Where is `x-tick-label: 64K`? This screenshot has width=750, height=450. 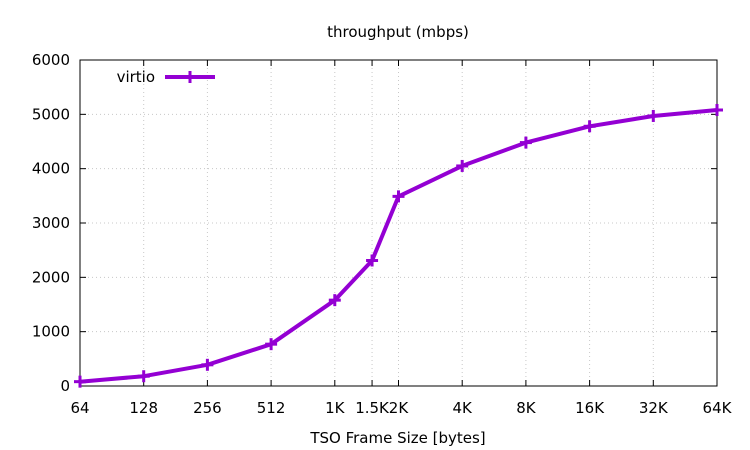
x-tick-label: 64K is located at coordinates (718, 408).